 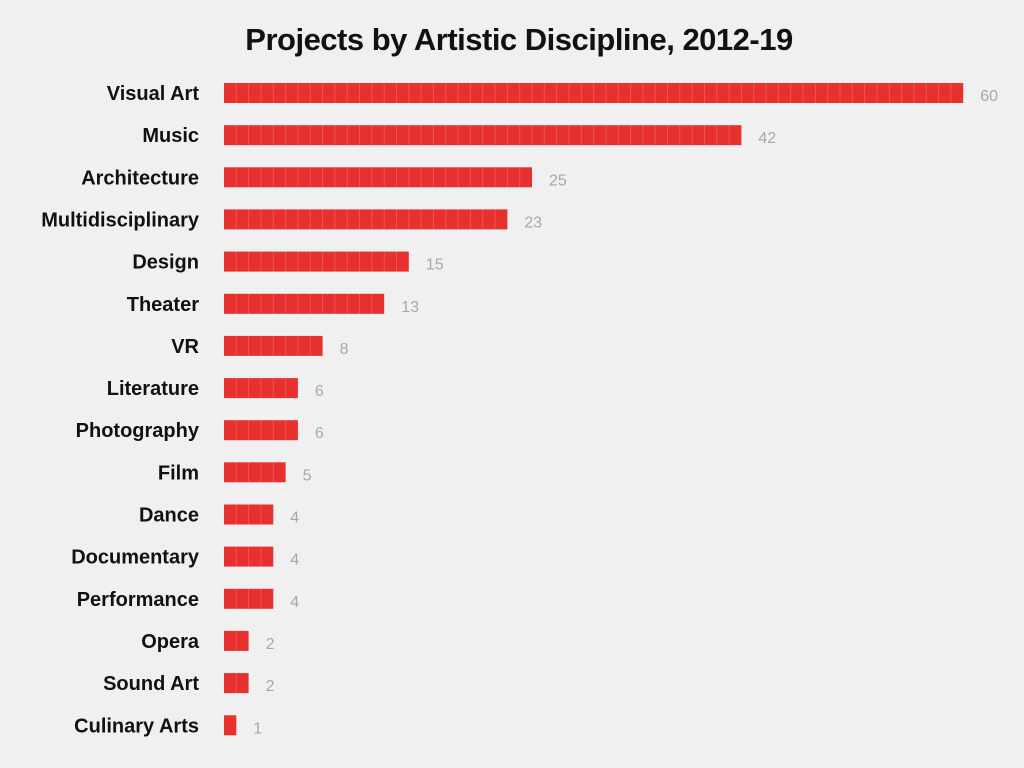 What do you see at coordinates (294, 602) in the screenshot?
I see `value-label-performance: 4` at bounding box center [294, 602].